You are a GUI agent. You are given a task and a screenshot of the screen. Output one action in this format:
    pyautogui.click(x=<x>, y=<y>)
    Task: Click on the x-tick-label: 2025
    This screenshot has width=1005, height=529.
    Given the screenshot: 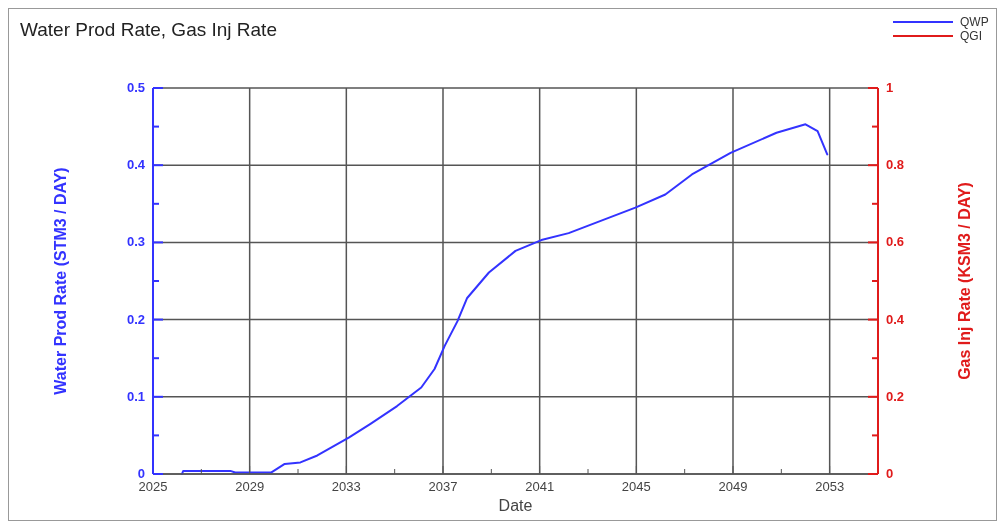 What is the action you would take?
    pyautogui.click(x=153, y=486)
    